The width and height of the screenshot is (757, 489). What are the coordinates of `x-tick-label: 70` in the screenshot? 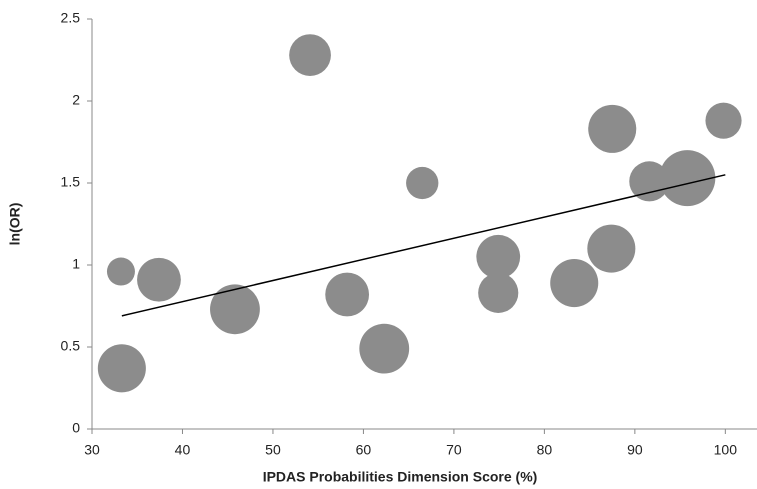 It's located at (454, 450).